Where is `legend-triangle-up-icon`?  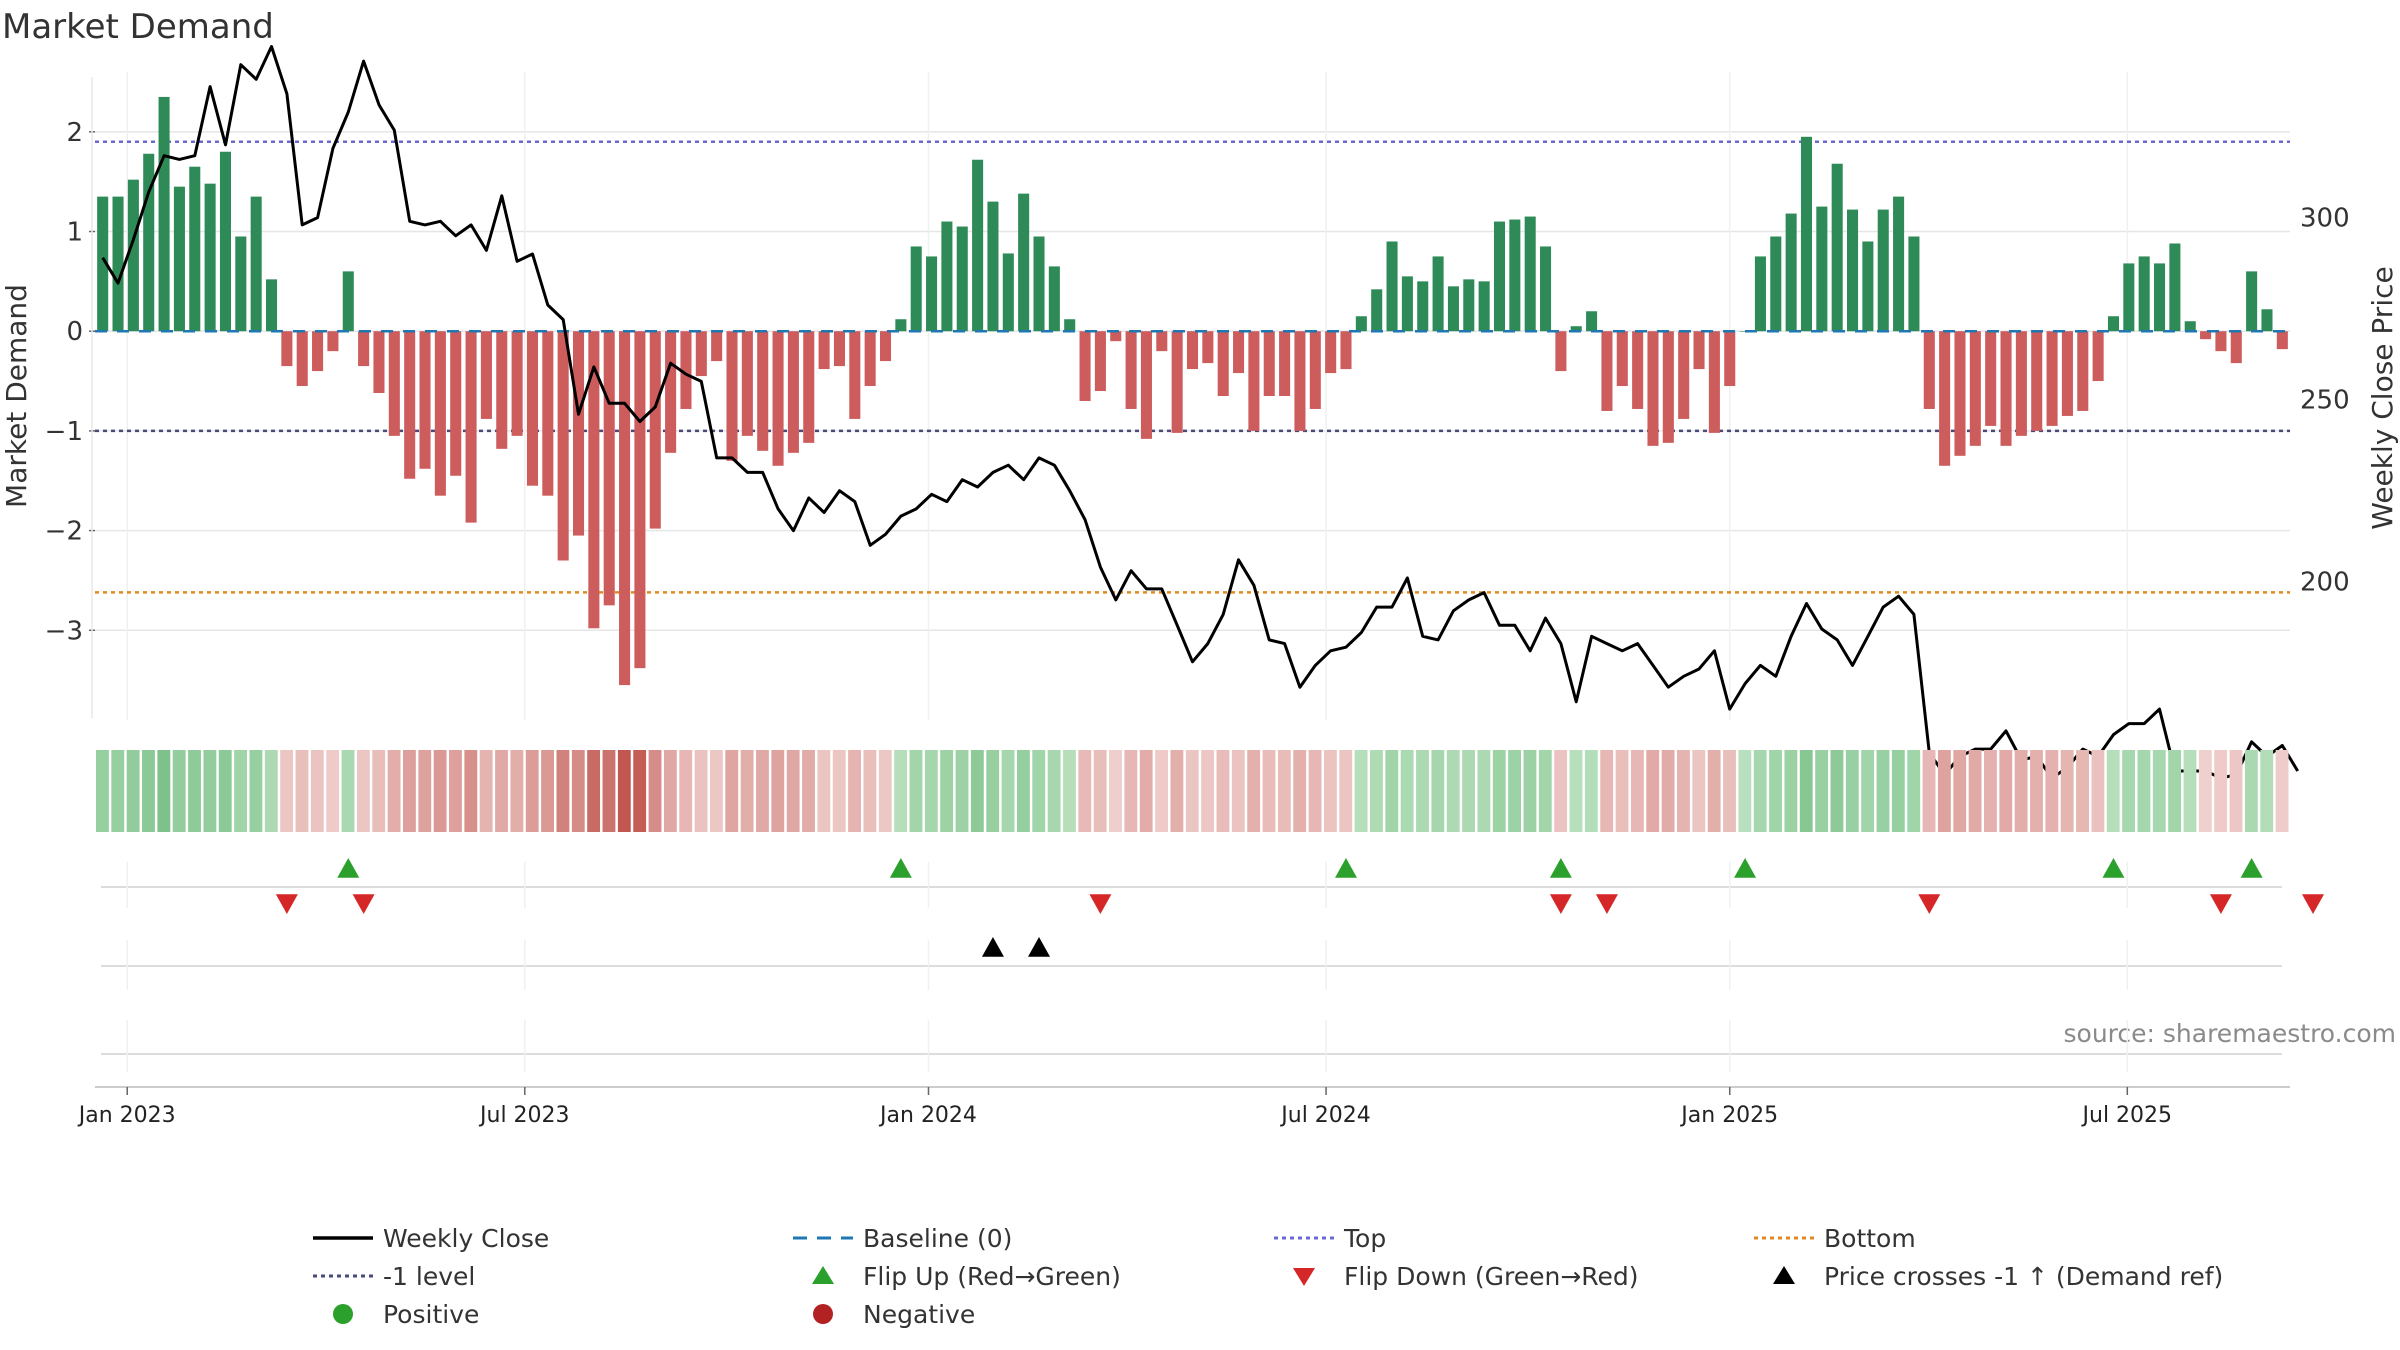
legend-triangle-up-icon is located at coordinates (823, 1275).